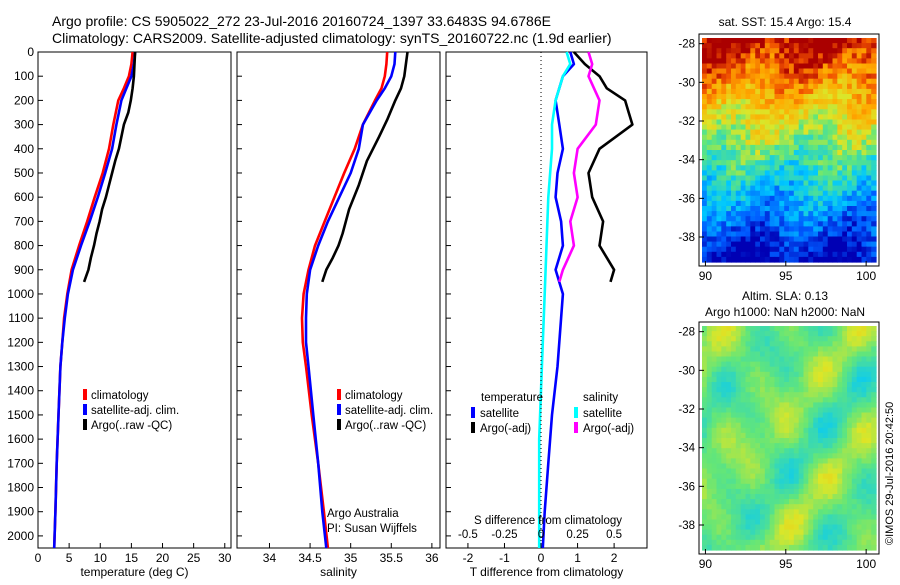 Image resolution: width=900 pixels, height=585 pixels. I want to click on y-tick-label: 1800, so click(20, 488).